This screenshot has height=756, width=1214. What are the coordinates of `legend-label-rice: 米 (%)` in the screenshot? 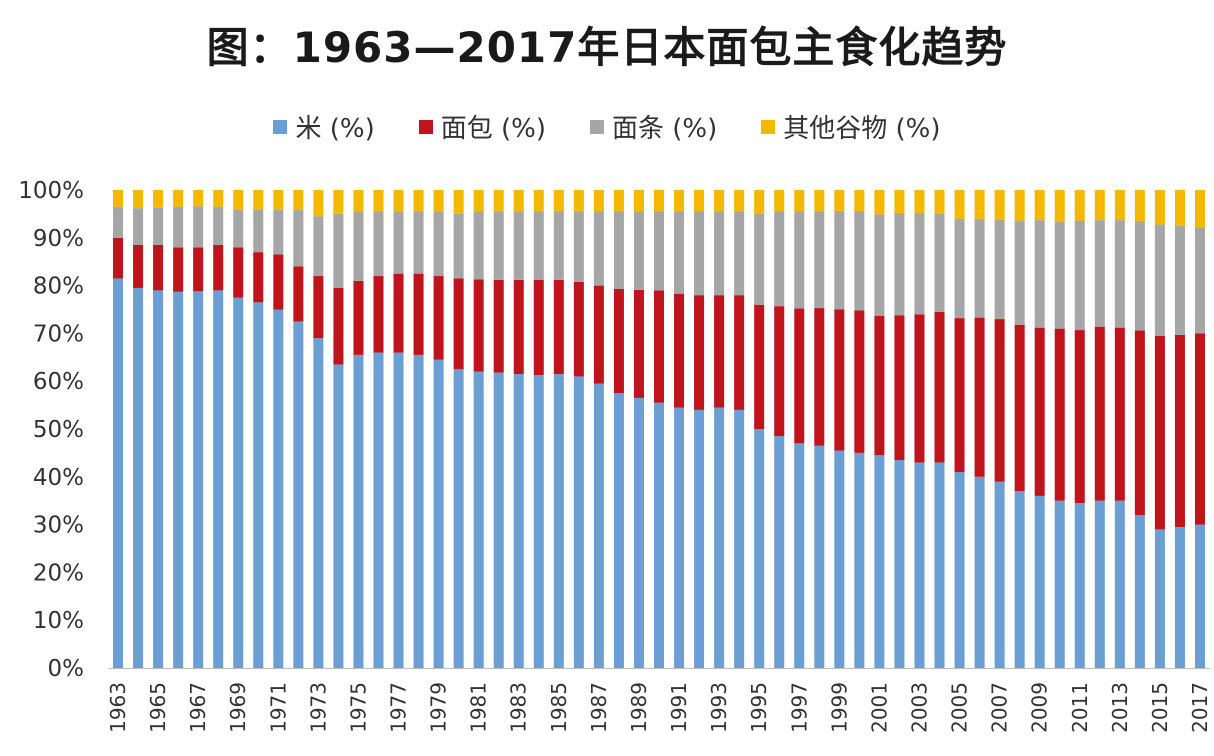 It's located at (335, 129).